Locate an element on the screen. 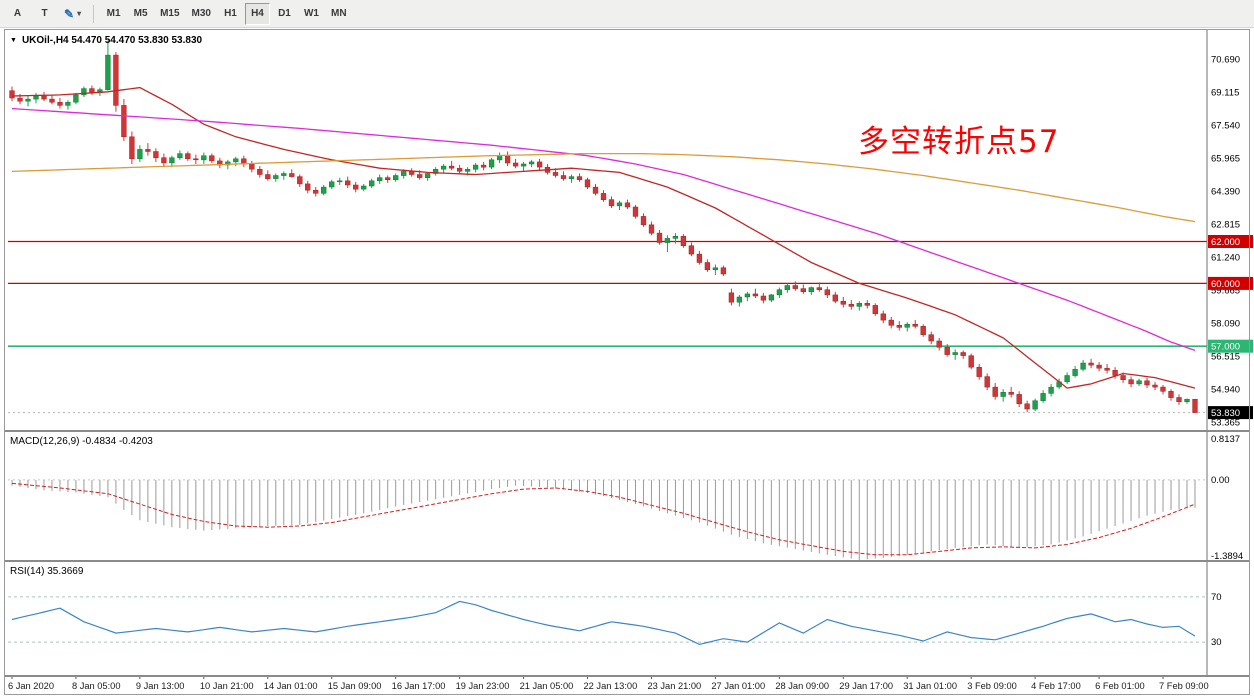 This screenshot has width=1254, height=698. timeframe-button-w1: W1 is located at coordinates (311, 14).